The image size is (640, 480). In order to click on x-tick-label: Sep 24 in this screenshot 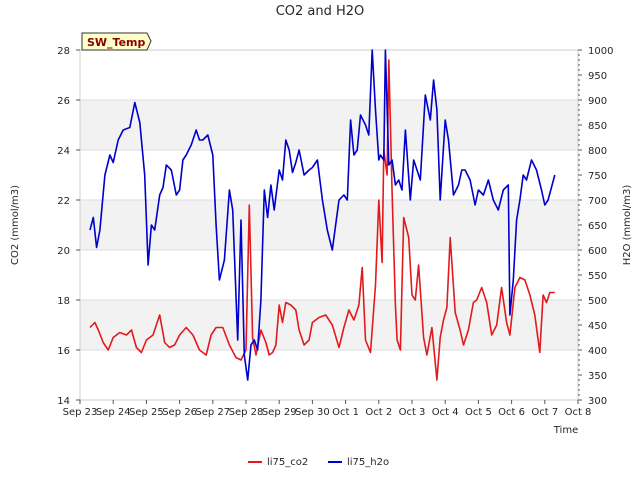, I will do `click(113, 412)`.